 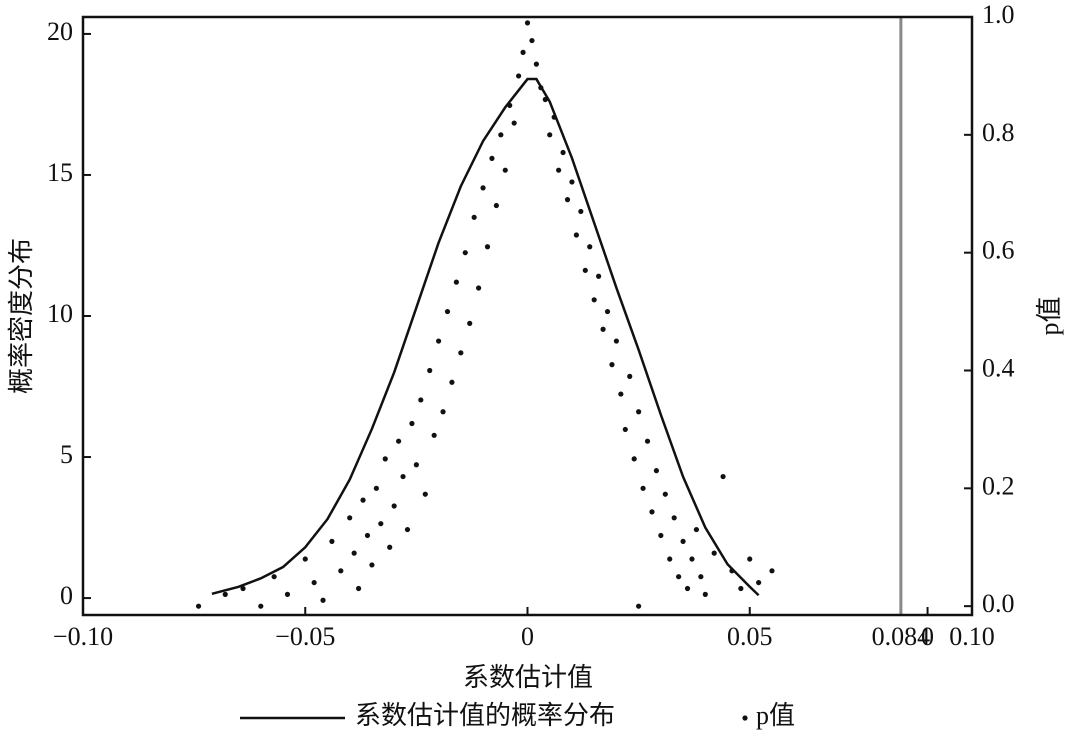 I want to click on x-axis-label: 系数估计值, so click(x=528, y=677).